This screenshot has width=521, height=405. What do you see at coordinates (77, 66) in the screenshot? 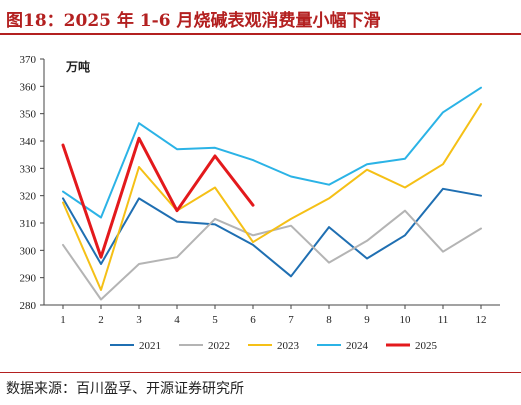
I see `y-axis-unit-label: 万吨` at bounding box center [77, 66].